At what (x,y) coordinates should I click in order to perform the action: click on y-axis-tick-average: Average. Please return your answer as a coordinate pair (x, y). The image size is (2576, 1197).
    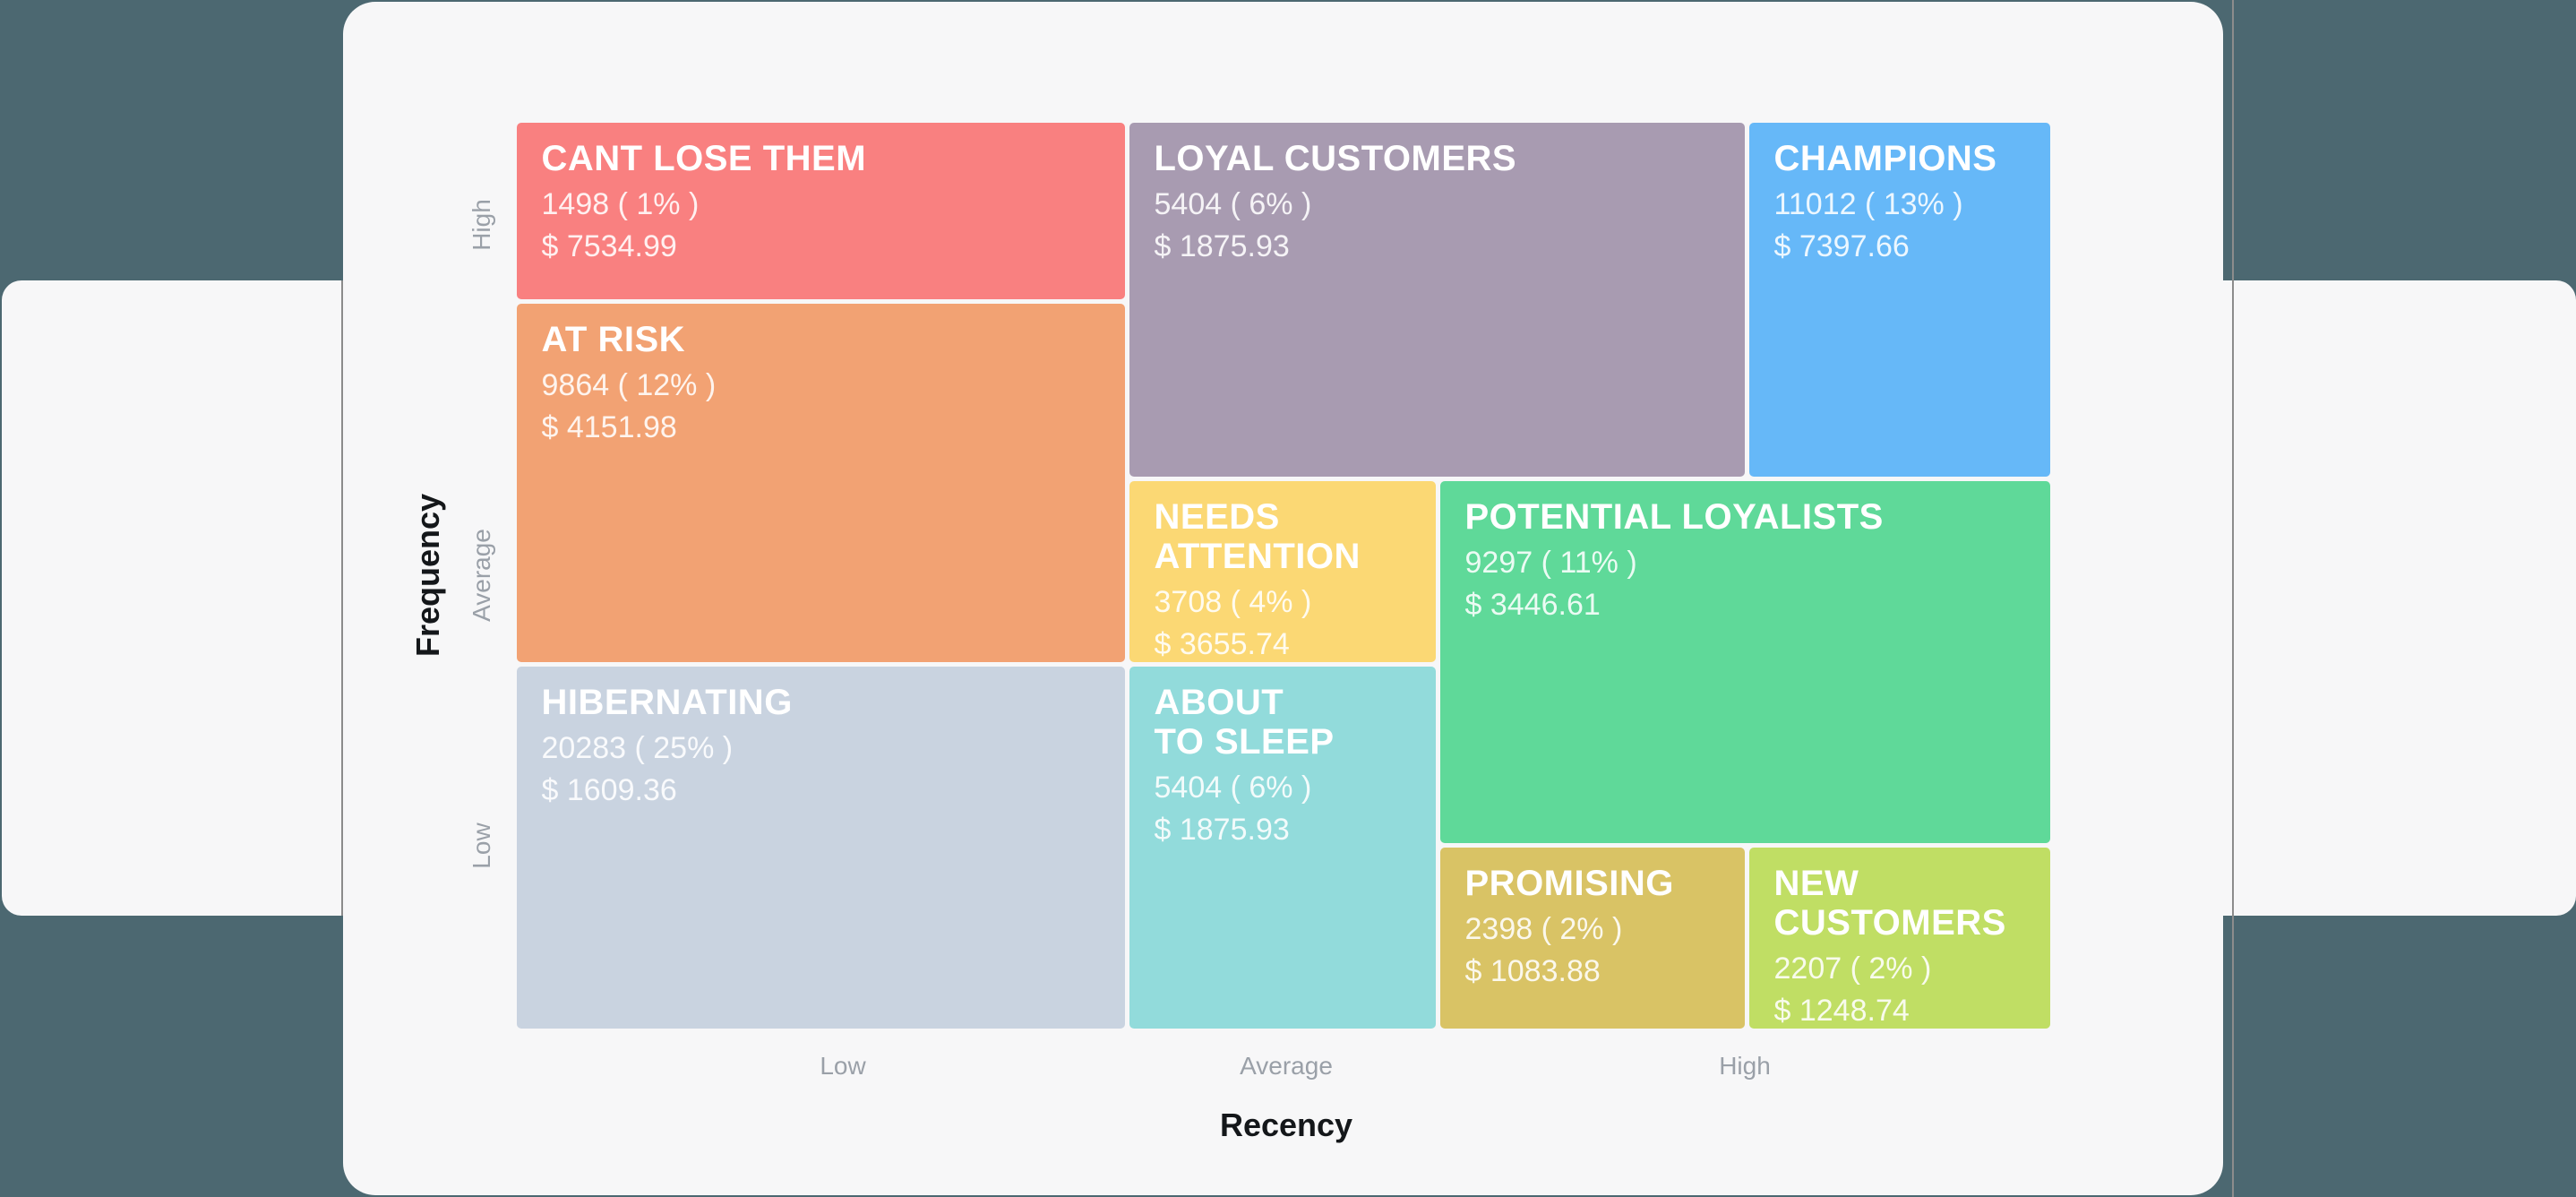
    Looking at the image, I should click on (481, 575).